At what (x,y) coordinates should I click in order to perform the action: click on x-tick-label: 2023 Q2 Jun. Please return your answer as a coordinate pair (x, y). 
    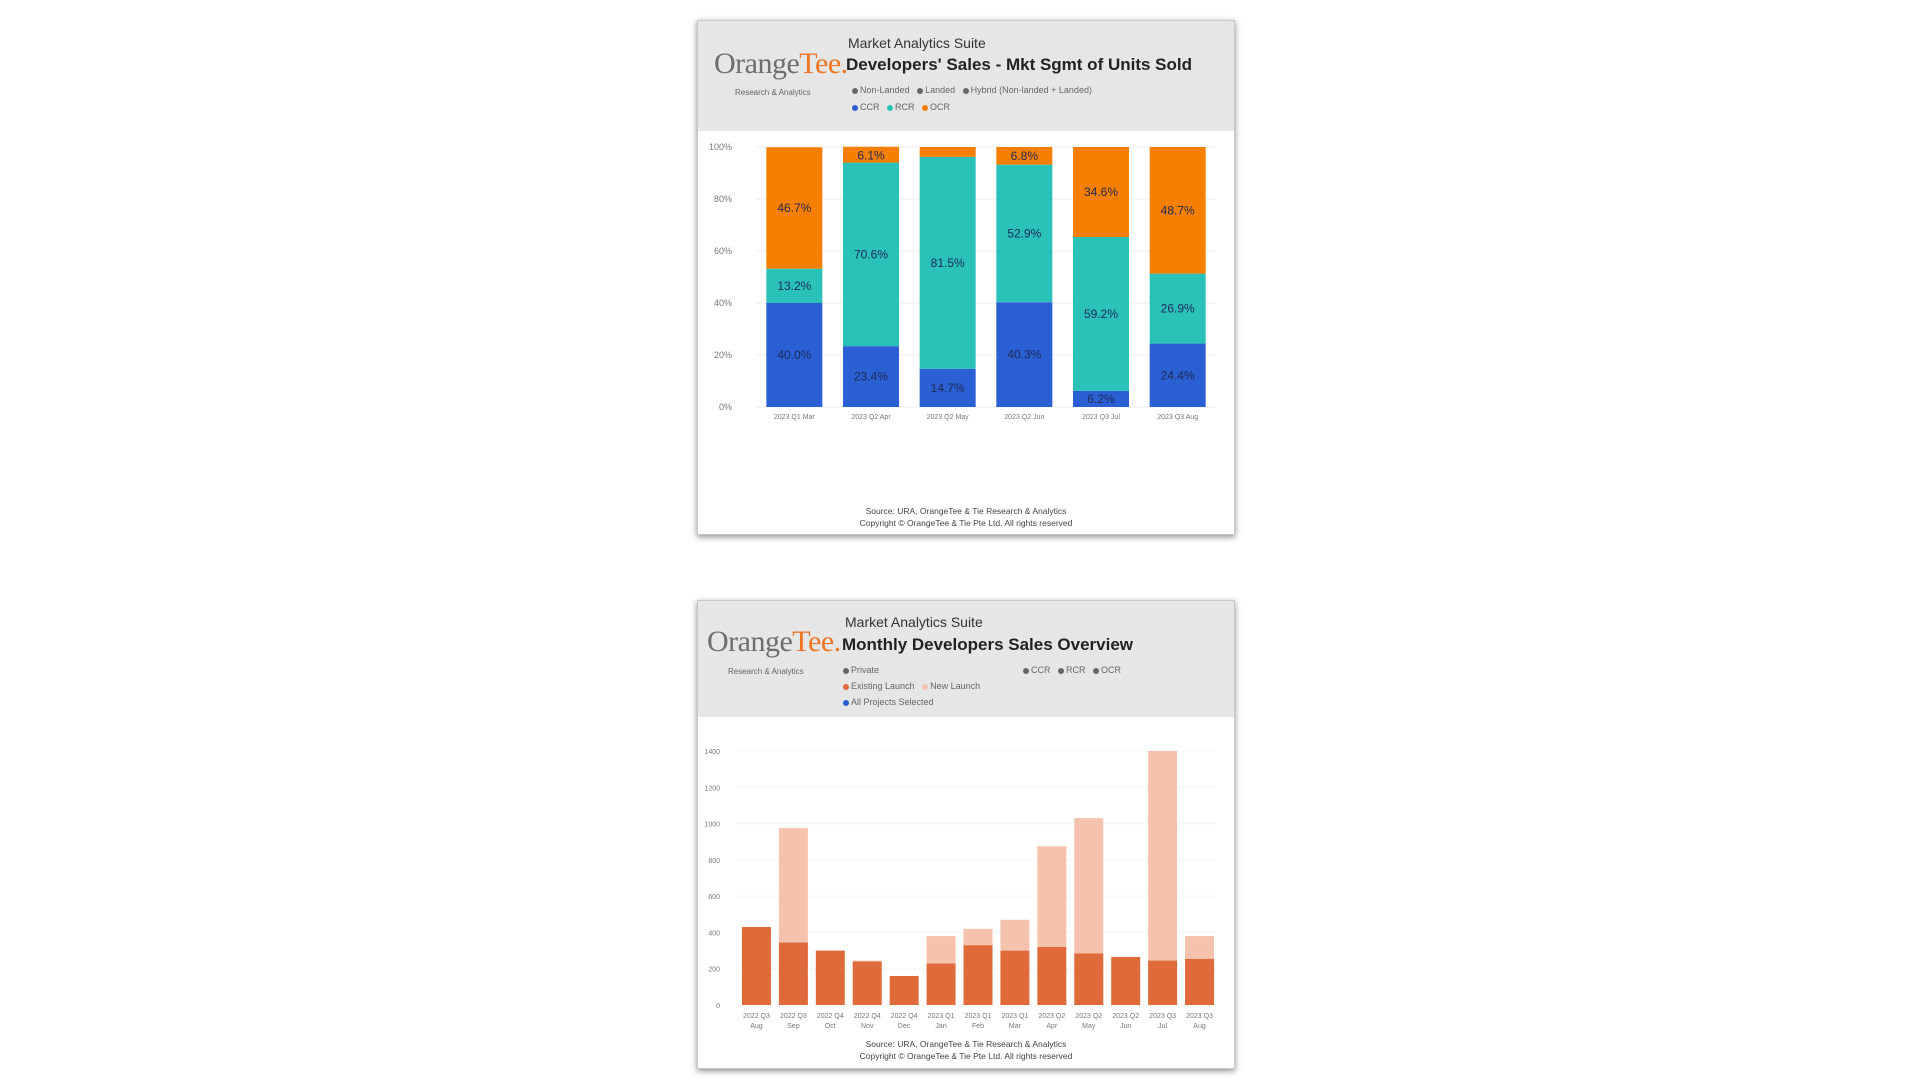
    Looking at the image, I should click on (1024, 417).